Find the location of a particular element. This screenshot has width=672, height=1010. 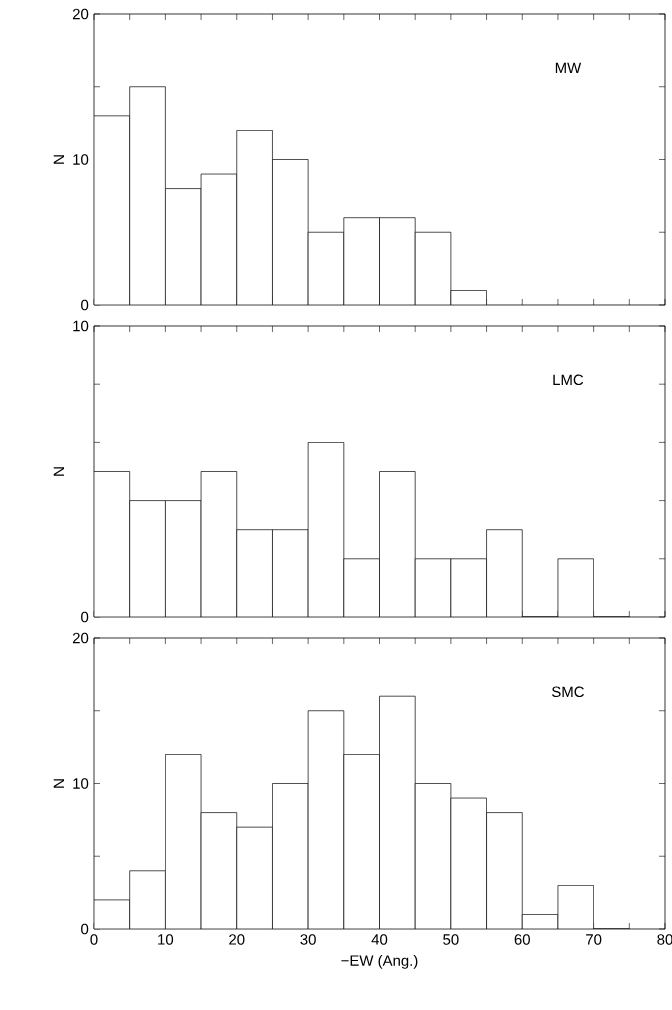

x-tick-label: 50 is located at coordinates (451, 939).